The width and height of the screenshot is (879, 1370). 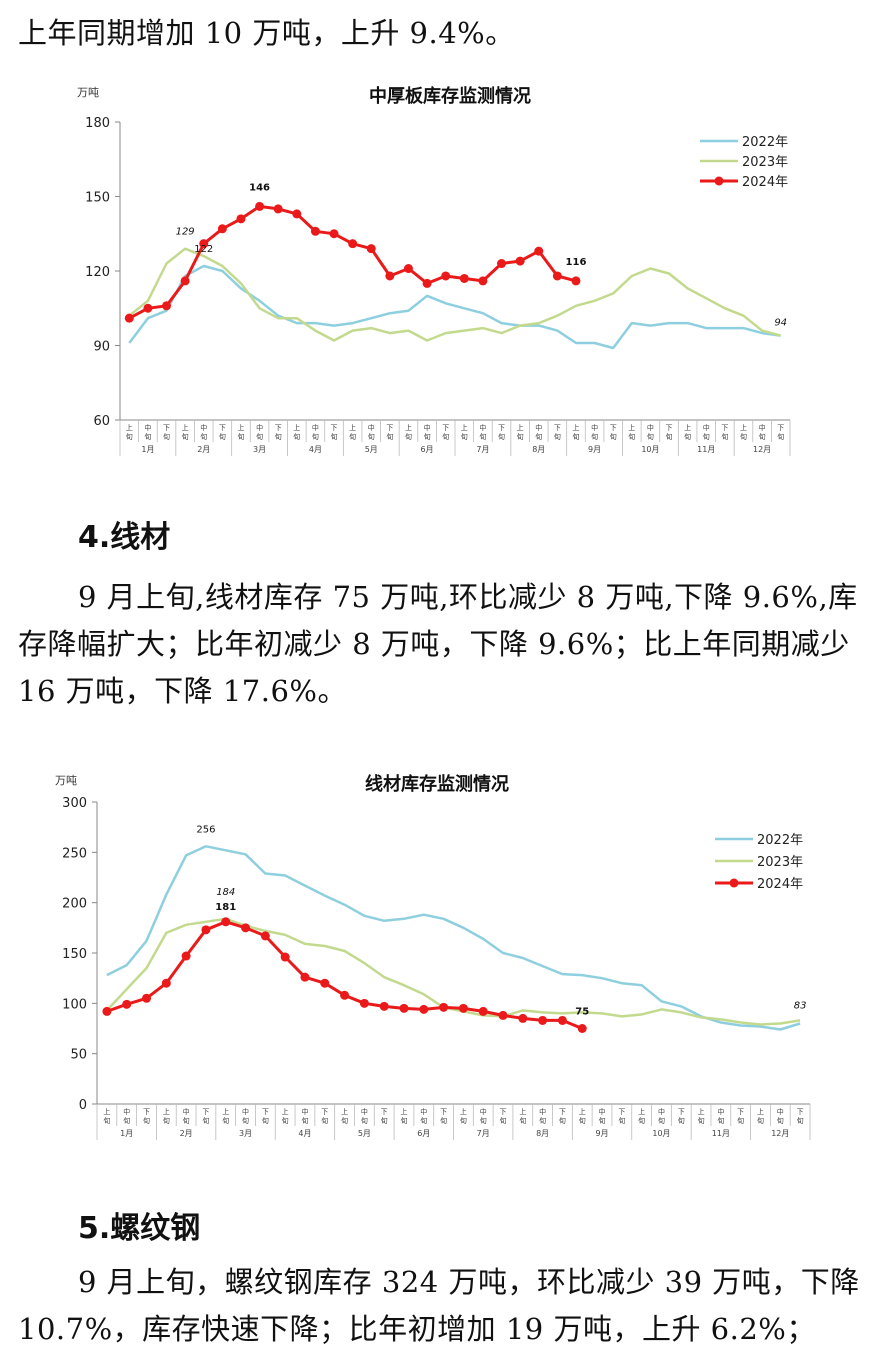 What do you see at coordinates (83, 1105) in the screenshot?
I see `y-tick-label: 0` at bounding box center [83, 1105].